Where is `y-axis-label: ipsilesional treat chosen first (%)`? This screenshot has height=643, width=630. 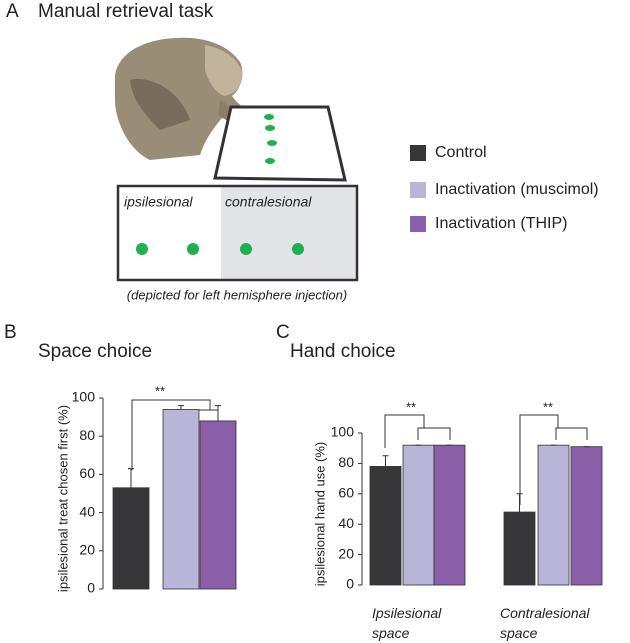 y-axis-label: ipsilesional treat chosen first (%) is located at coordinates (62, 498).